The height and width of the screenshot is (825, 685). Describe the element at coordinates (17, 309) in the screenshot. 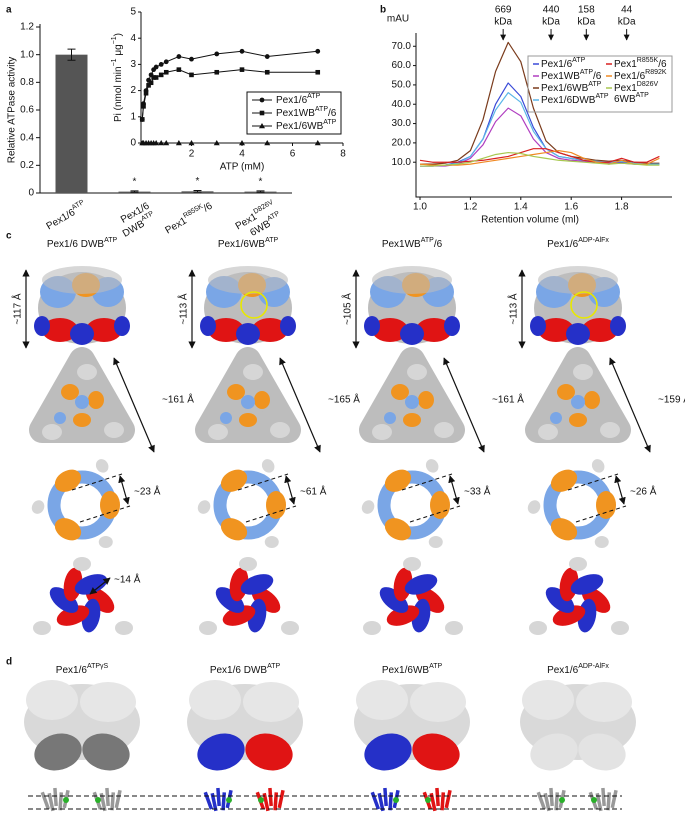

I see `height-label: ~117 Å` at that location.